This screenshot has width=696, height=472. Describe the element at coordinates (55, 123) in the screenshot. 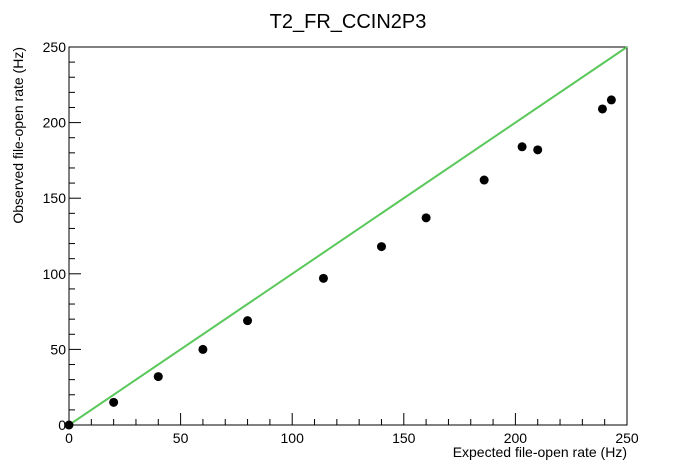

I see `y-tick-label: 200` at that location.